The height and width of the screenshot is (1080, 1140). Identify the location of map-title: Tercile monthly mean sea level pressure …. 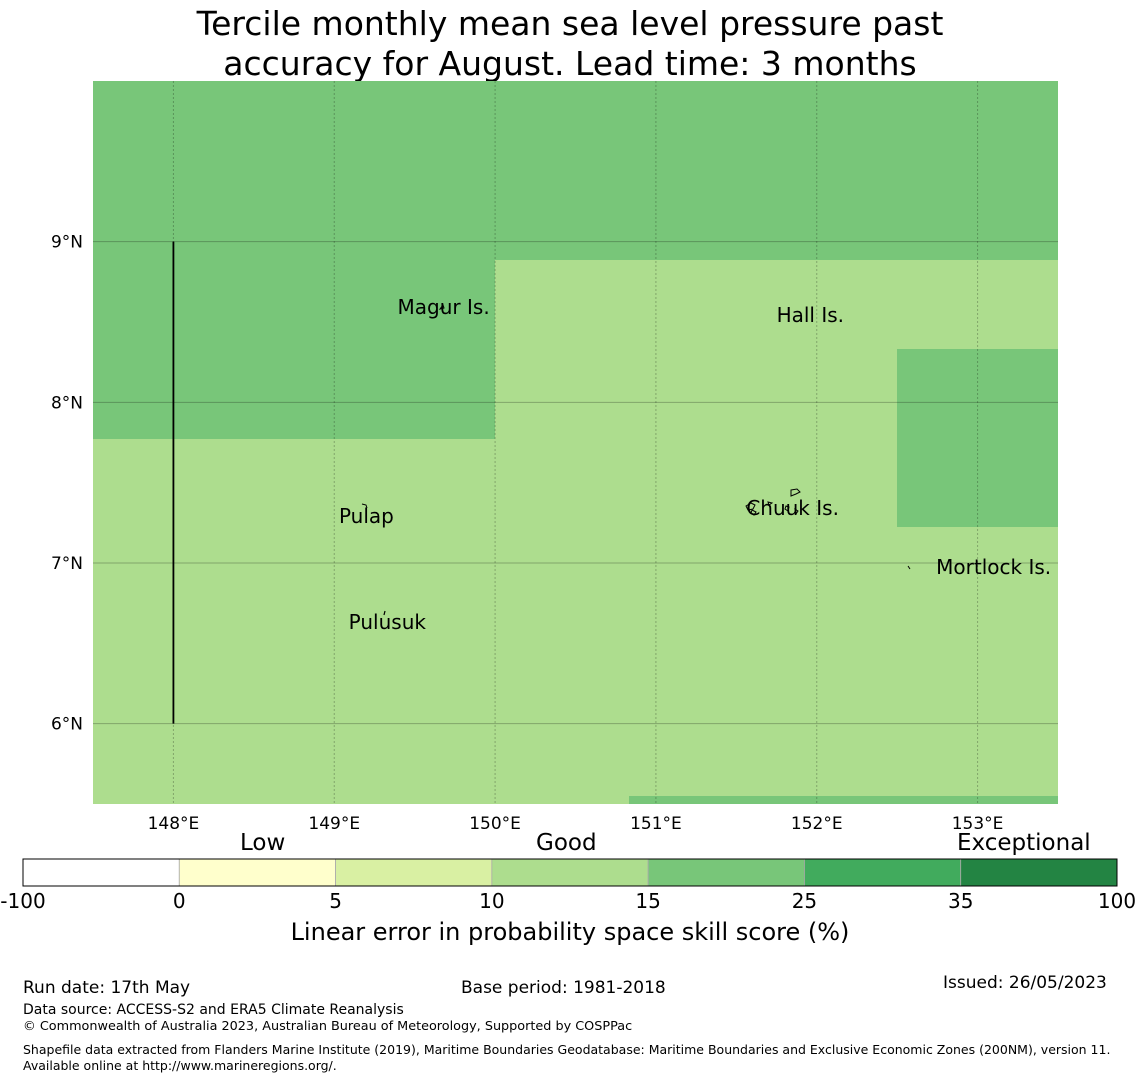
(570, 44).